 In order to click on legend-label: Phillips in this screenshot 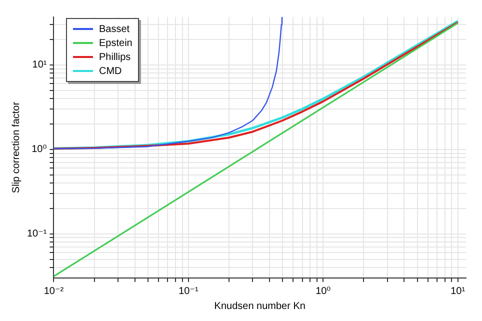, I will do `click(115, 57)`.